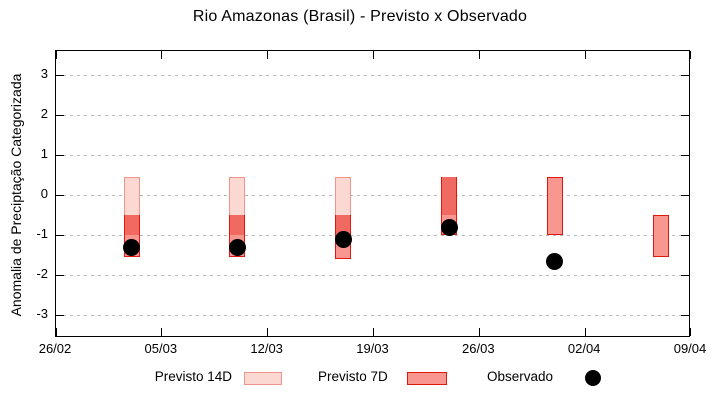 The width and height of the screenshot is (720, 400). Describe the element at coordinates (55, 348) in the screenshot. I see `x-tick-label: 26/02` at that location.